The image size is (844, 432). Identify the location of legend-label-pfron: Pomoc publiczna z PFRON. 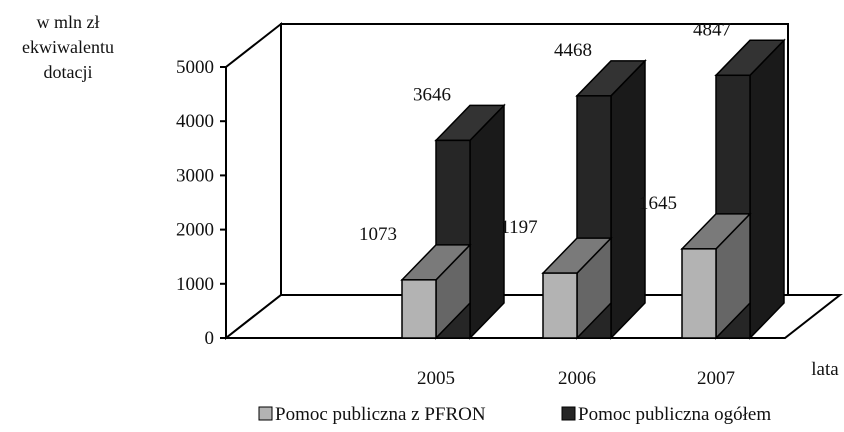
(380, 414).